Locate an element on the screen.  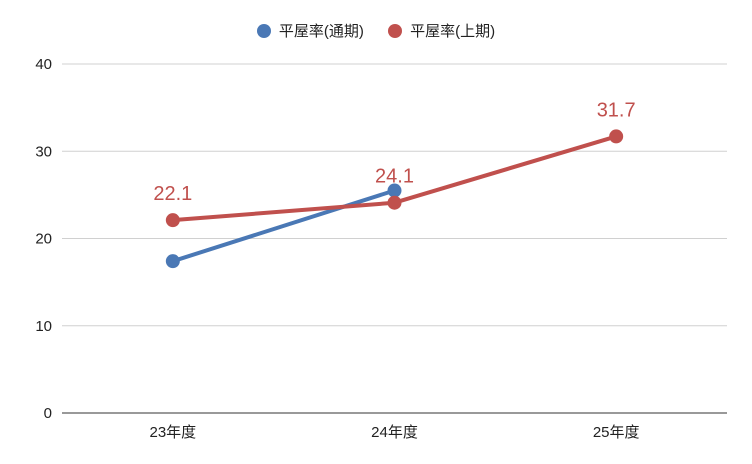
data-labels: 22.1 24.1 31.7 is located at coordinates (394, 152).